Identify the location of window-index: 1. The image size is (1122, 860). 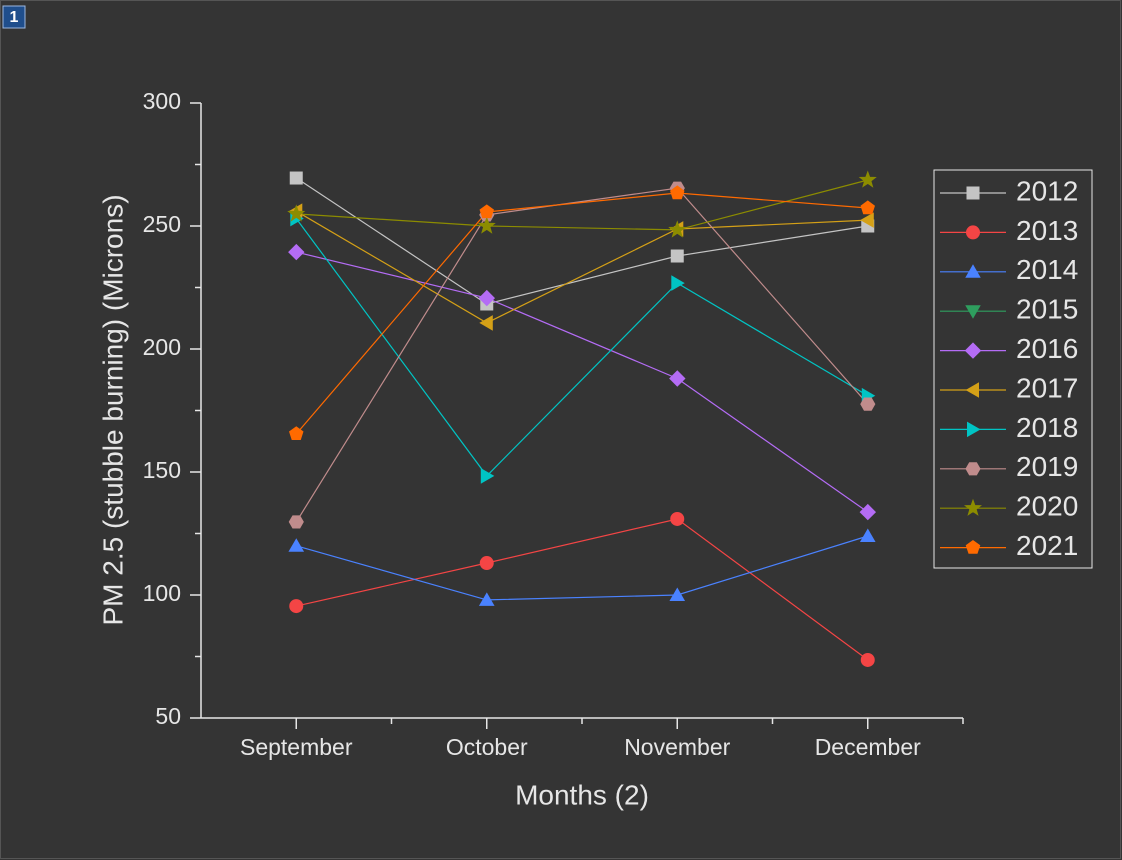
(14, 17).